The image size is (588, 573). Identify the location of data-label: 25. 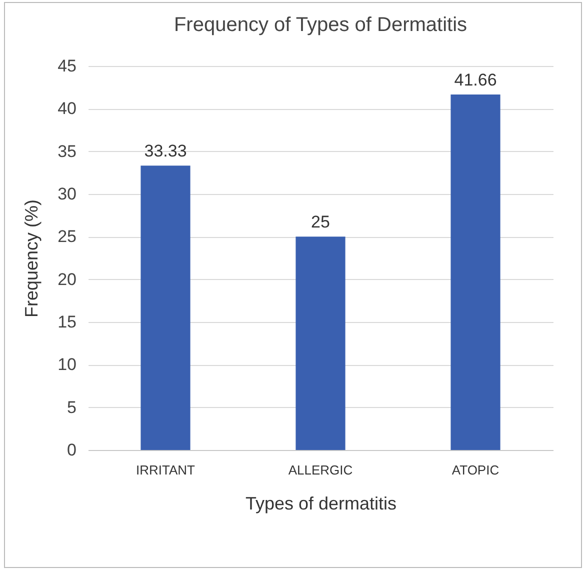
(320, 222).